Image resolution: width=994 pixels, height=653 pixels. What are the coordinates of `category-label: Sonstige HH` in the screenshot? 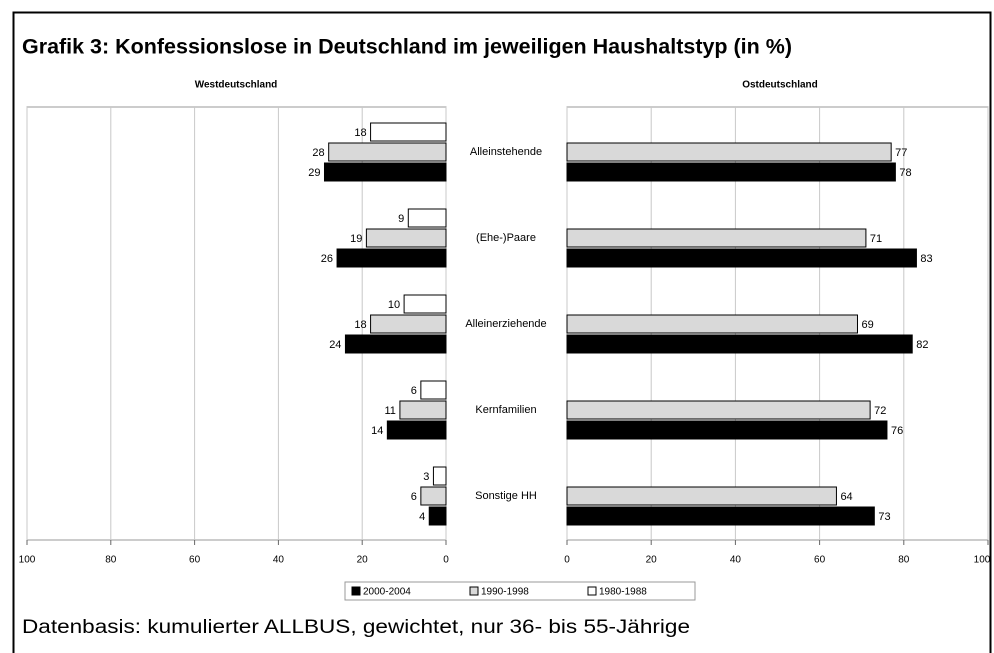 It's located at (506, 496).